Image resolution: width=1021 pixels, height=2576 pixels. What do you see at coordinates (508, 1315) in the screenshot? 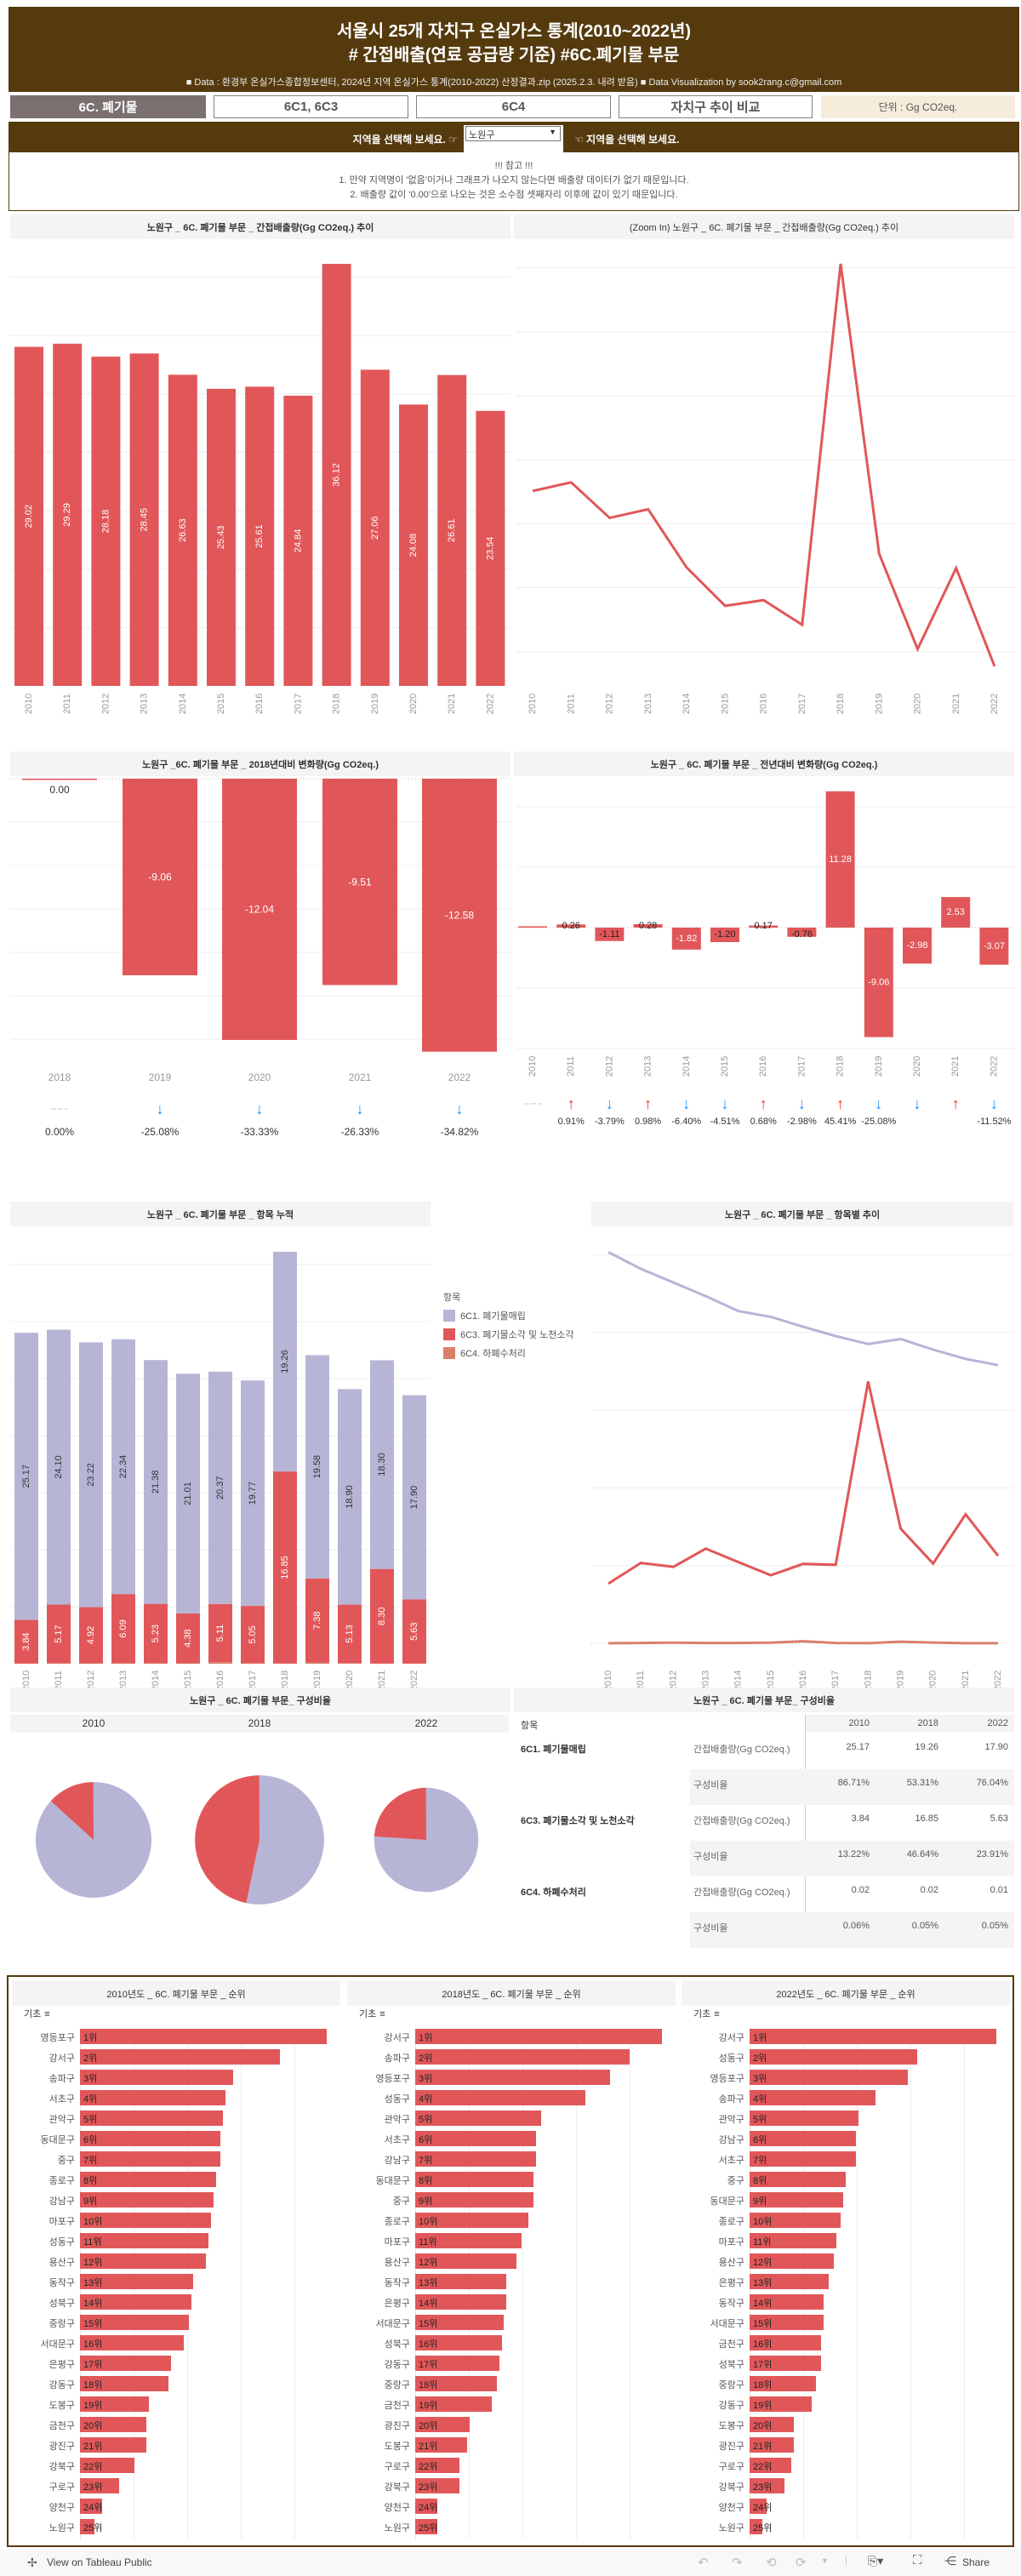
I see `legend-item-6c1: 6C1. 폐기물매립` at bounding box center [508, 1315].